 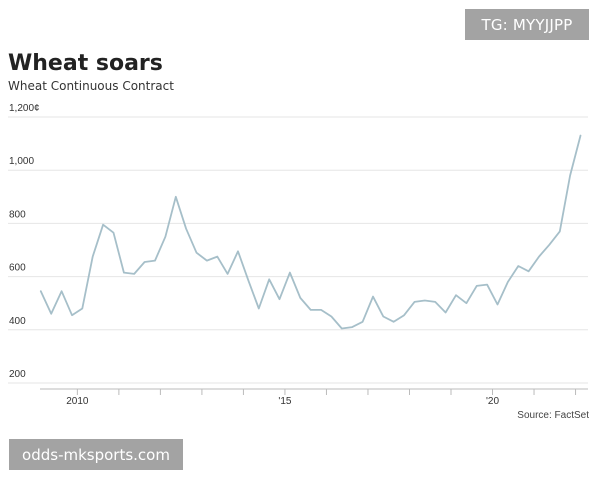 I want to click on x-tick-label: 2010, so click(x=77, y=401).